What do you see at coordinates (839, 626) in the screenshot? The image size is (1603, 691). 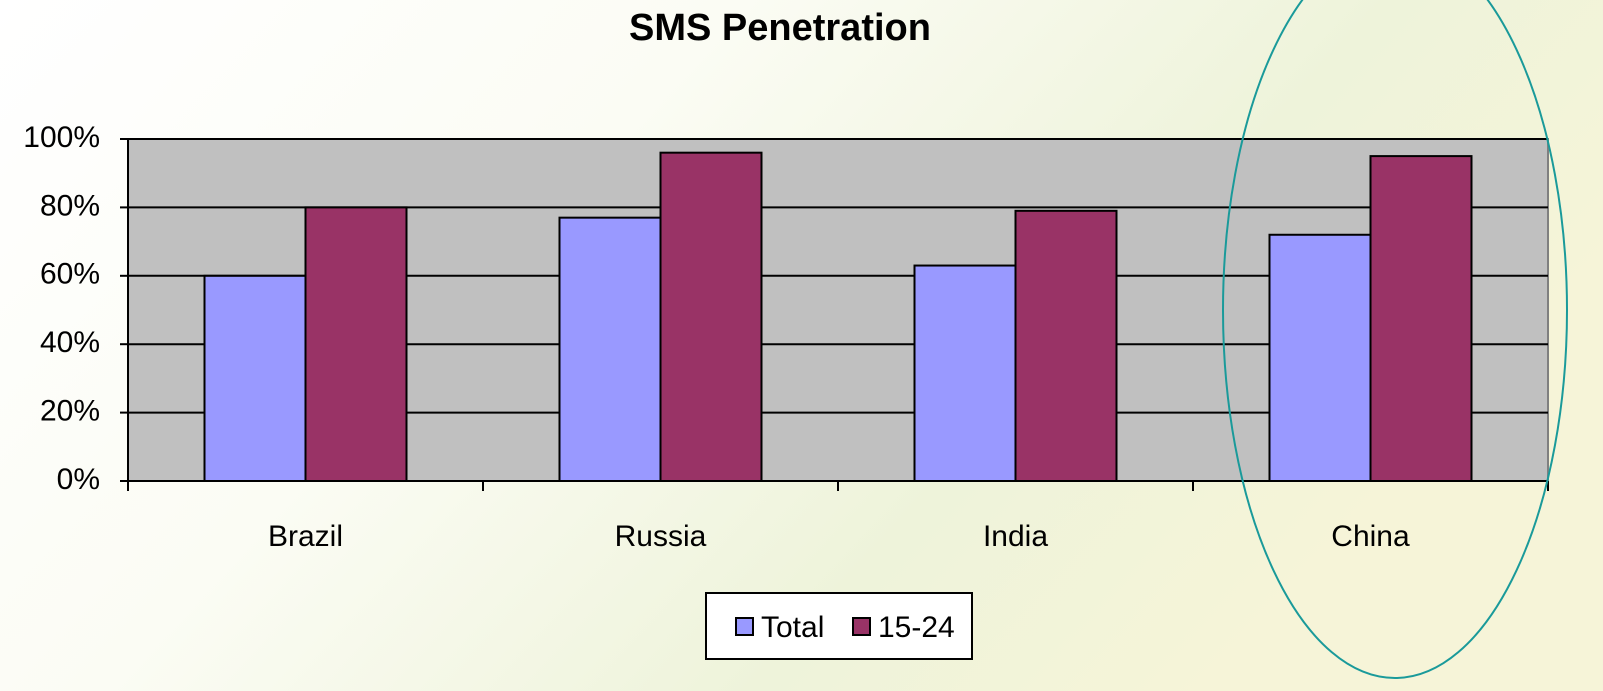 I see `legend` at bounding box center [839, 626].